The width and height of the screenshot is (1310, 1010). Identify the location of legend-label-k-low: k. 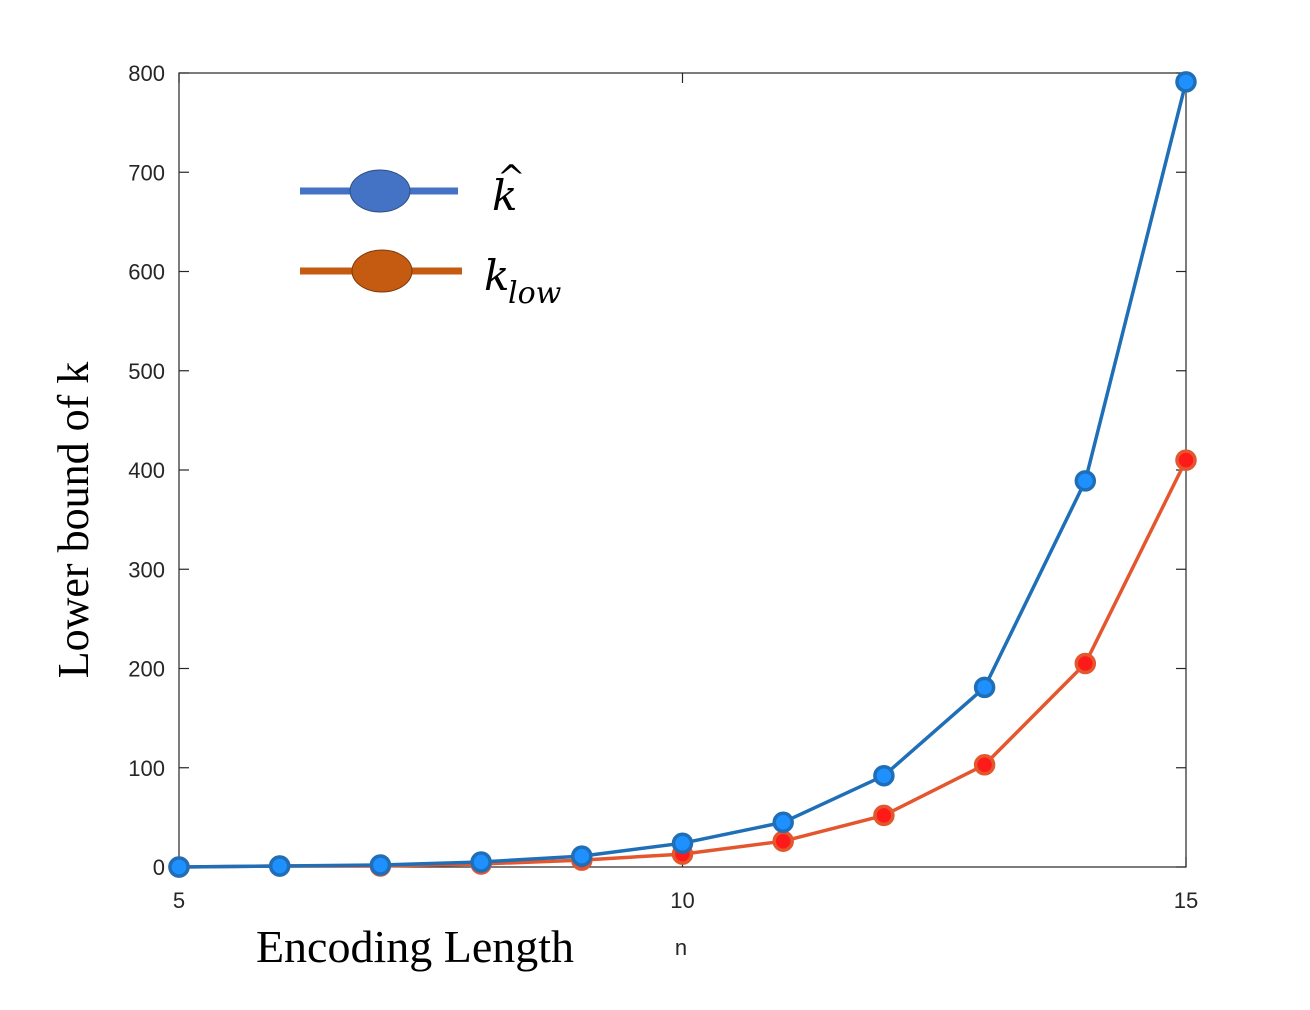
(496, 275).